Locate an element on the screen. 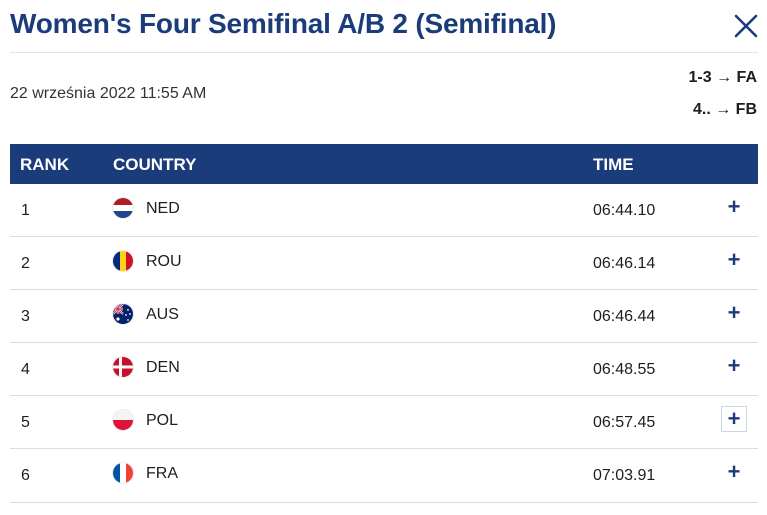 The image size is (767, 515). netherlands-flag-icon is located at coordinates (123, 208).